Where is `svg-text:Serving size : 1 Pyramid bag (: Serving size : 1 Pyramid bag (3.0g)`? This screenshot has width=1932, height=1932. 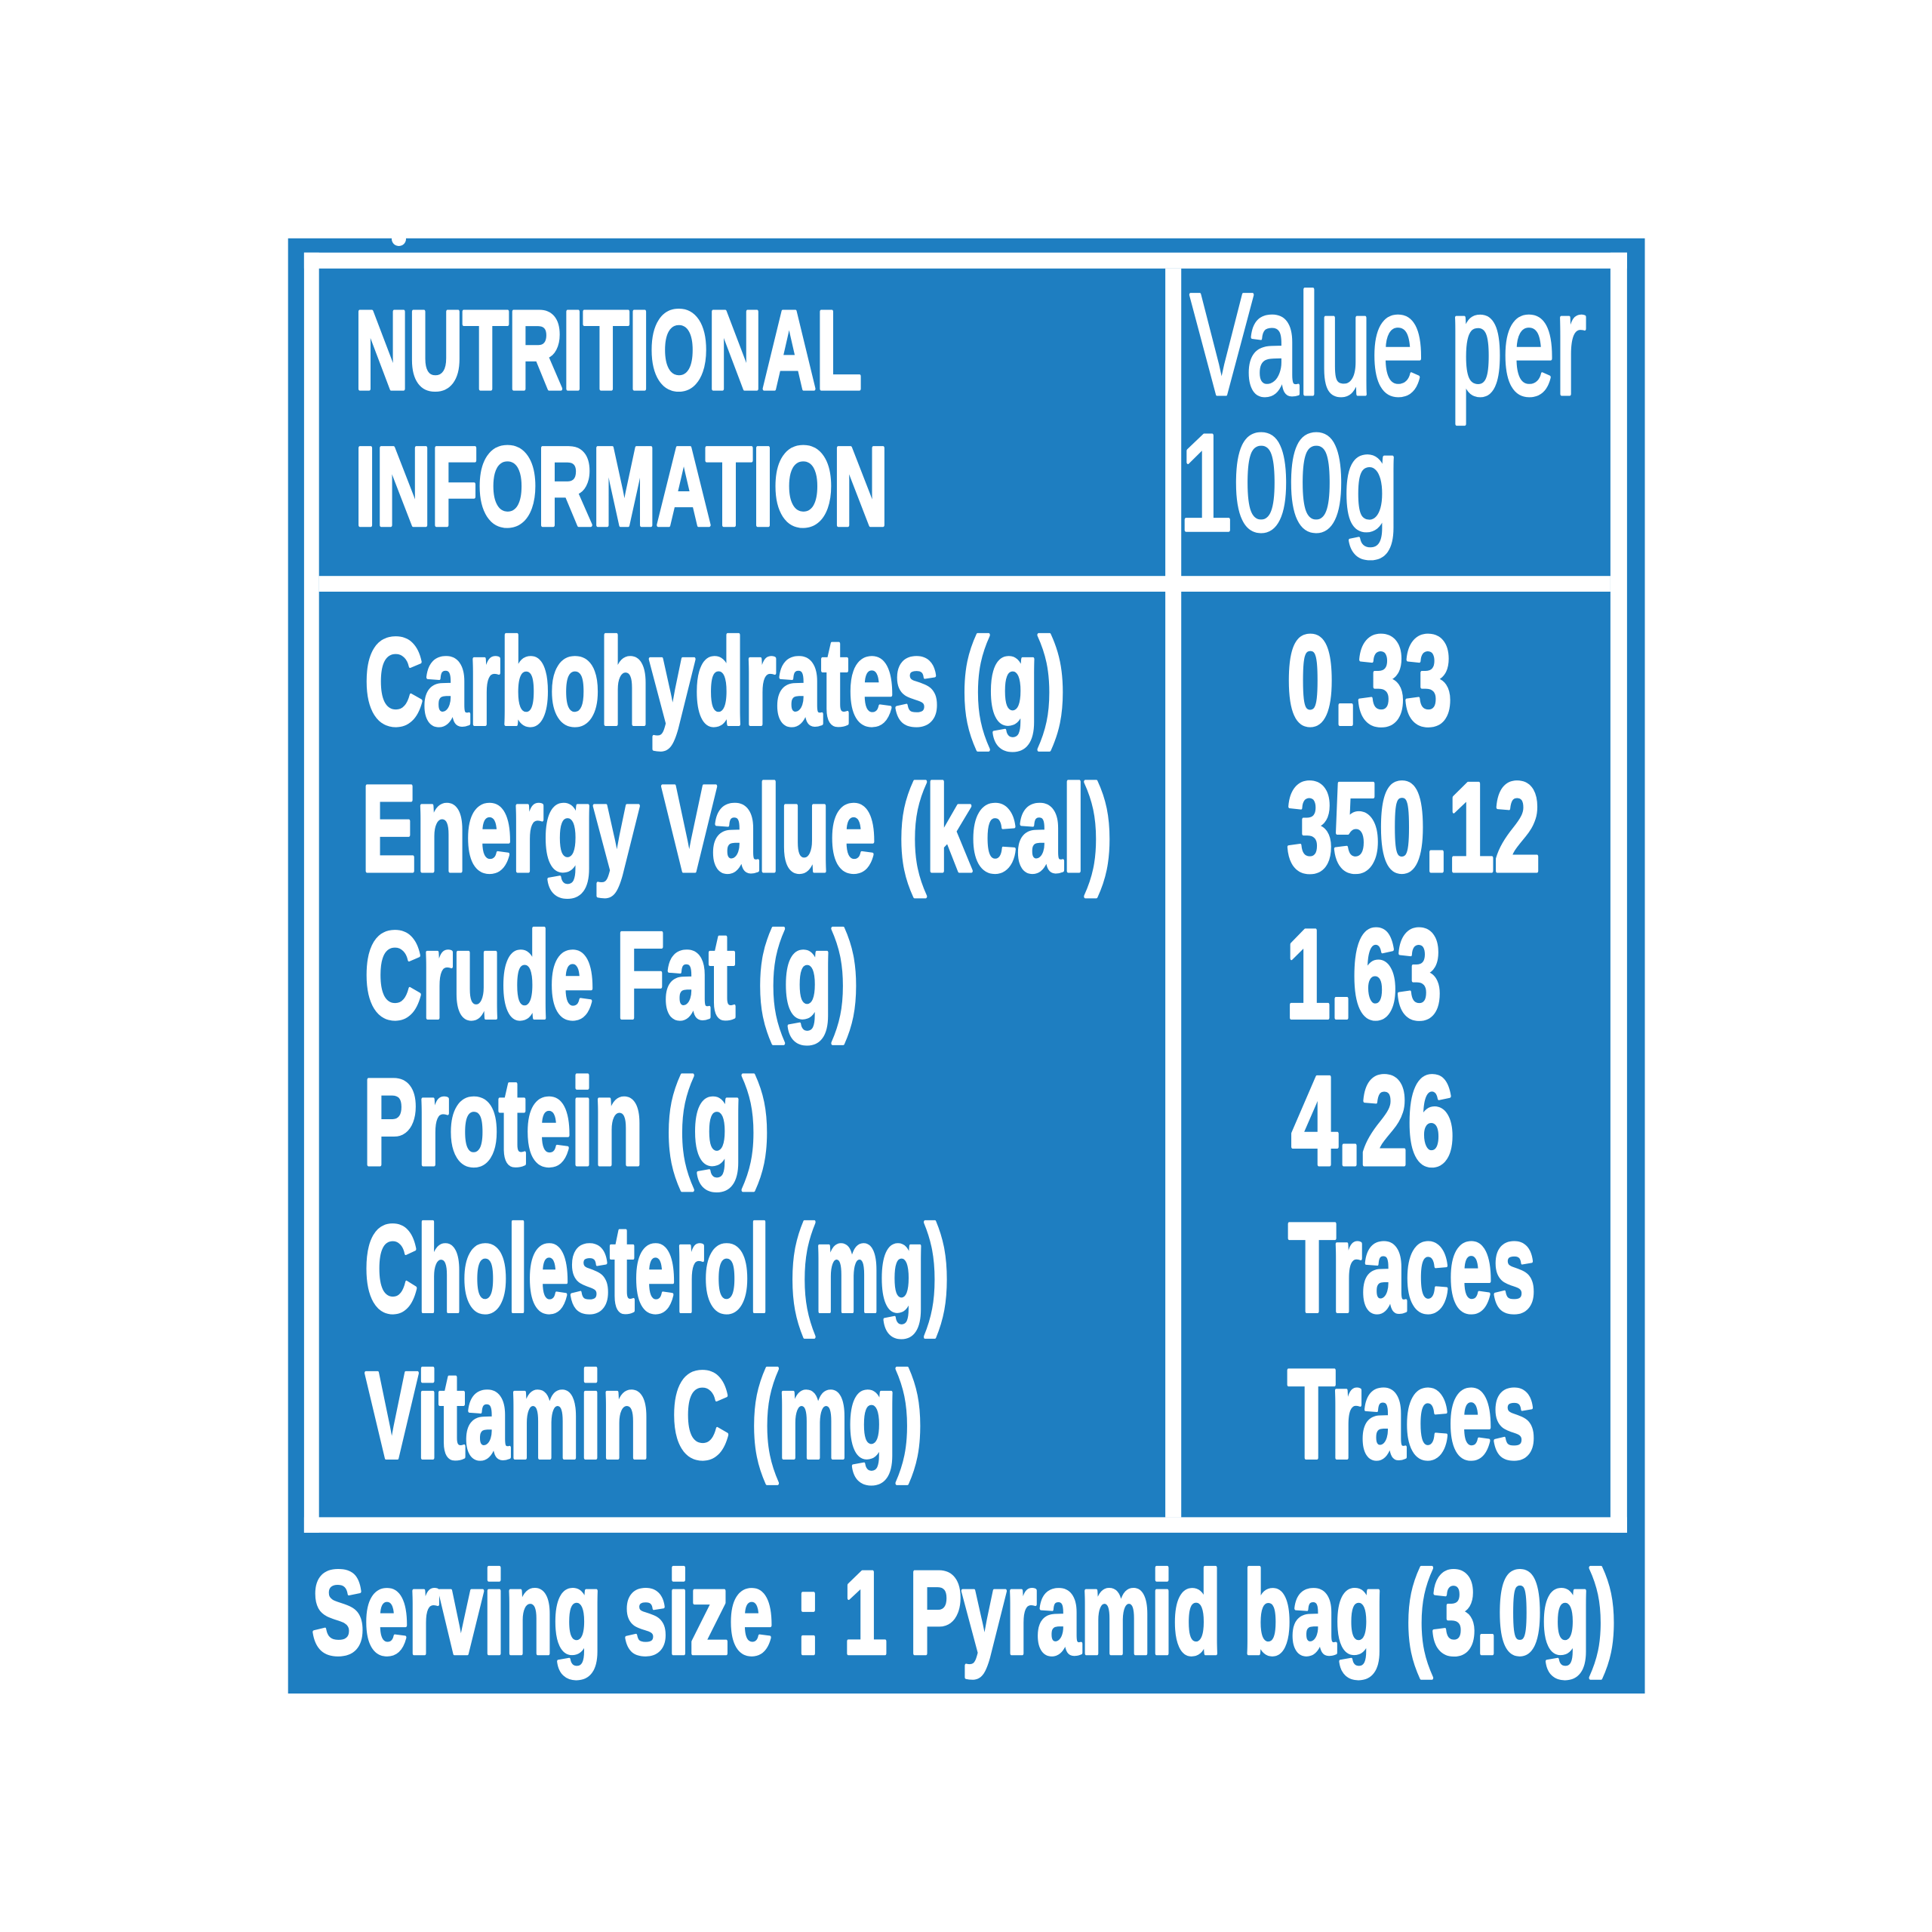
svg-text:Serving size : 1 Pyramid bag (: Serving size : 1 Pyramid bag (3.0g) is located at coordinates (964, 1613).